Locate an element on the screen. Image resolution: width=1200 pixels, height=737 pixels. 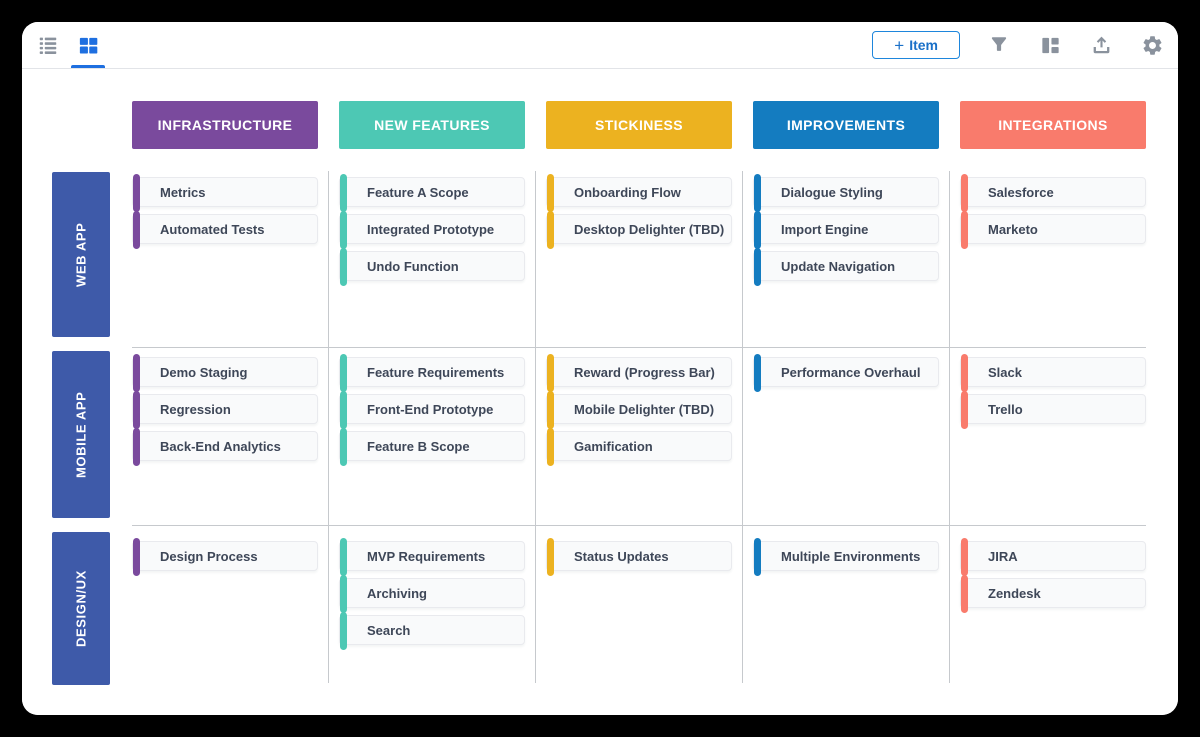
card: Onboarding Flow is located at coordinates (639, 193).